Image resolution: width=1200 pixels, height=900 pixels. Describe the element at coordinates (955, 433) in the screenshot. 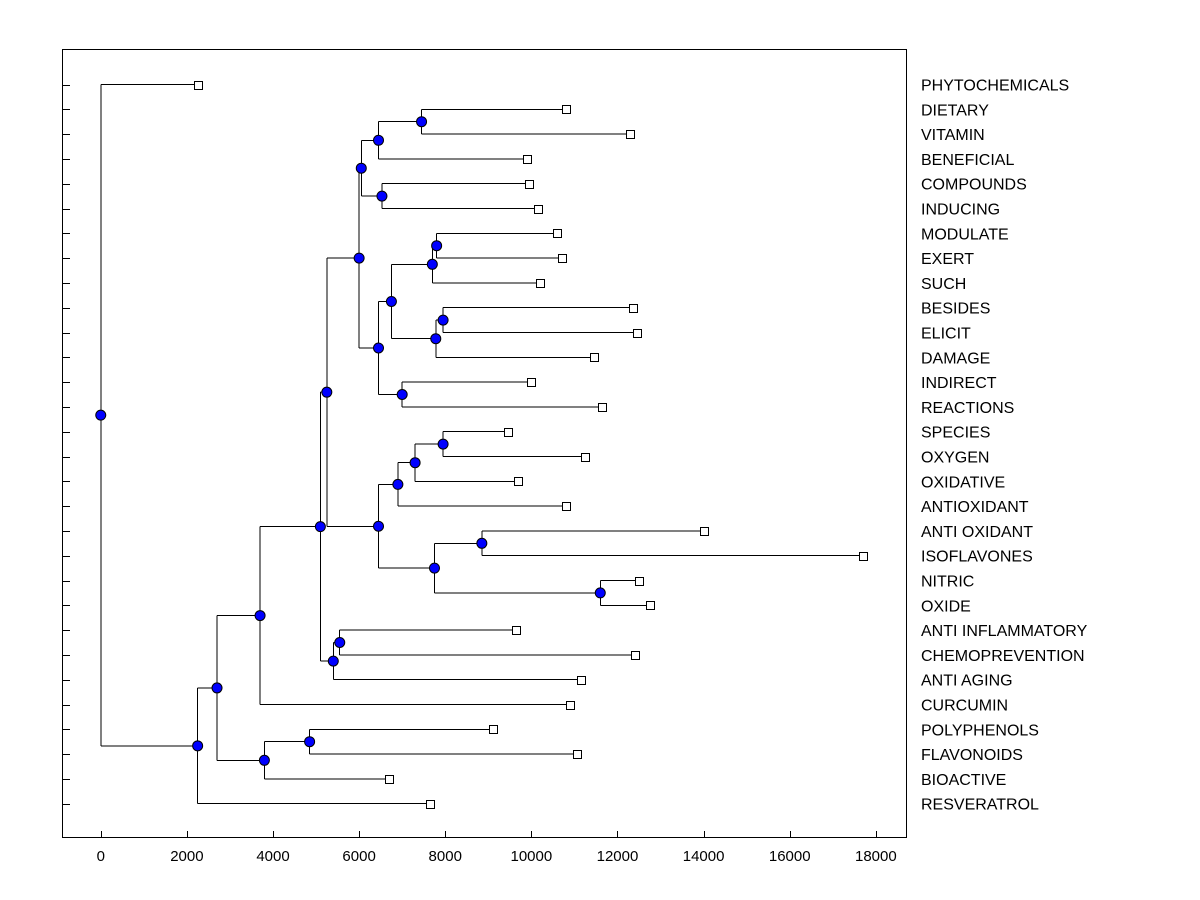

I see `leaf-label: SPECIES` at that location.